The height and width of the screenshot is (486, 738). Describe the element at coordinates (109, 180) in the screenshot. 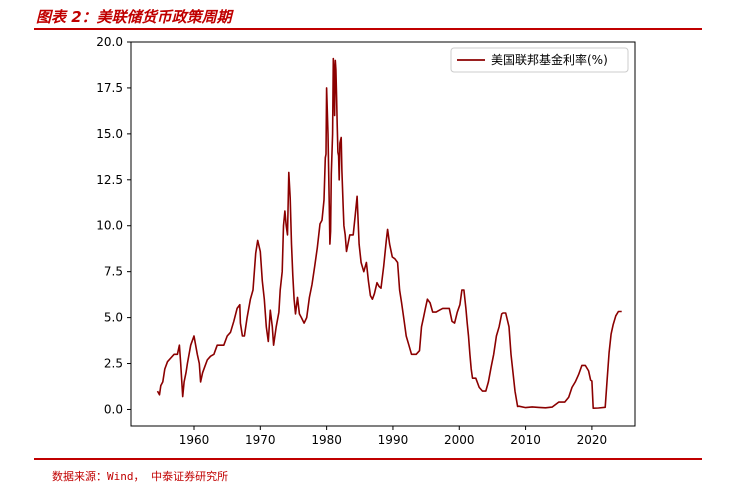

I see `y-tick-label: 12.5` at that location.